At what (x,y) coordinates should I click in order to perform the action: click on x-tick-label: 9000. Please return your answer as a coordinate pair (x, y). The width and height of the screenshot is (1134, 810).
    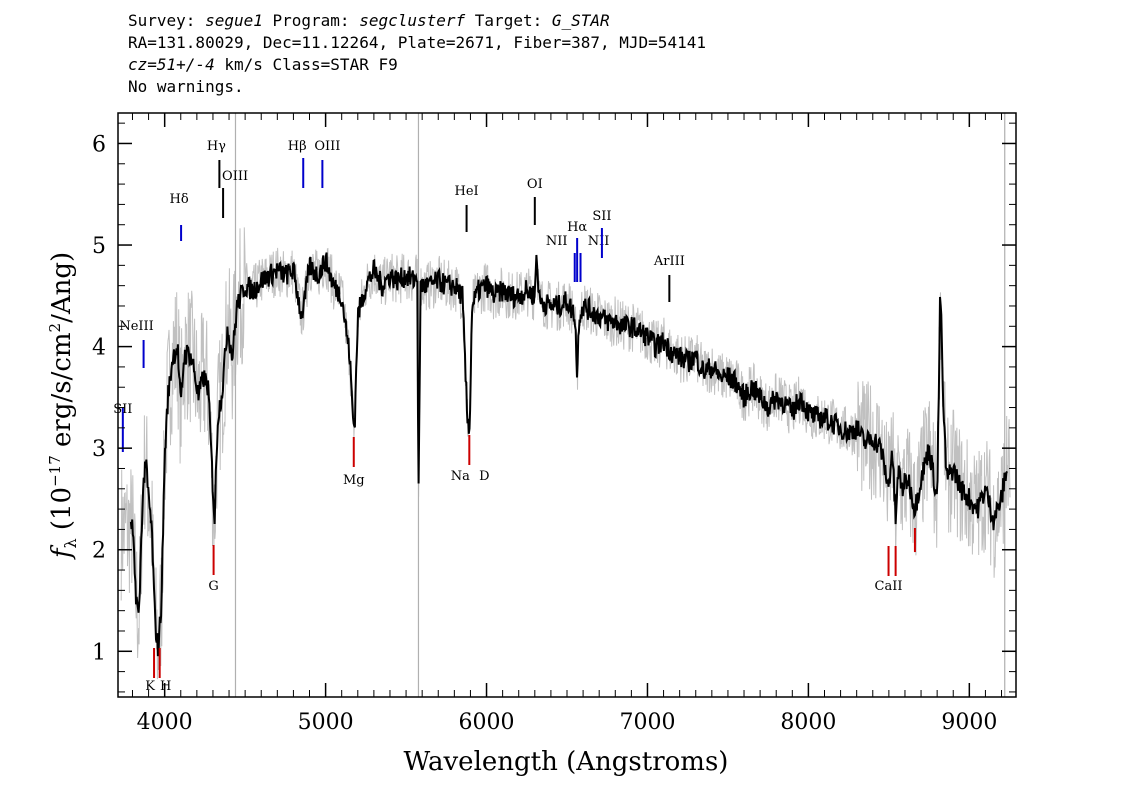
    Looking at the image, I should click on (969, 722).